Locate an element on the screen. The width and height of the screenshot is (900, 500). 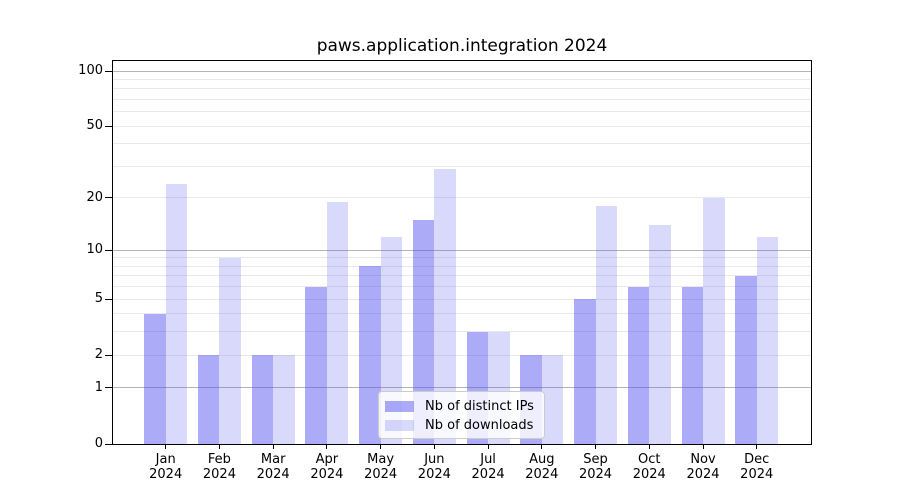
y-tick-label-2: 2 is located at coordinates (98, 355).